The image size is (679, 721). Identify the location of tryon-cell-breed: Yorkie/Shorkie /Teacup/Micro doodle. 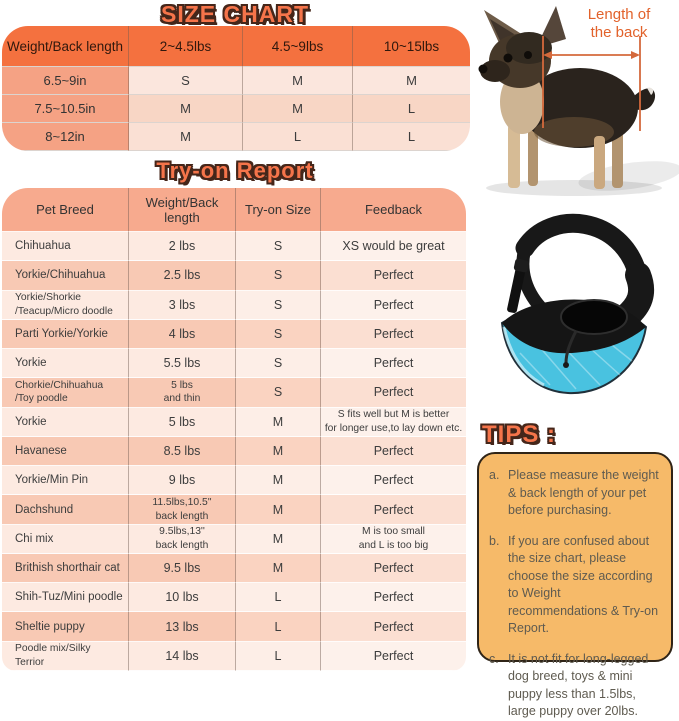
(65, 305).